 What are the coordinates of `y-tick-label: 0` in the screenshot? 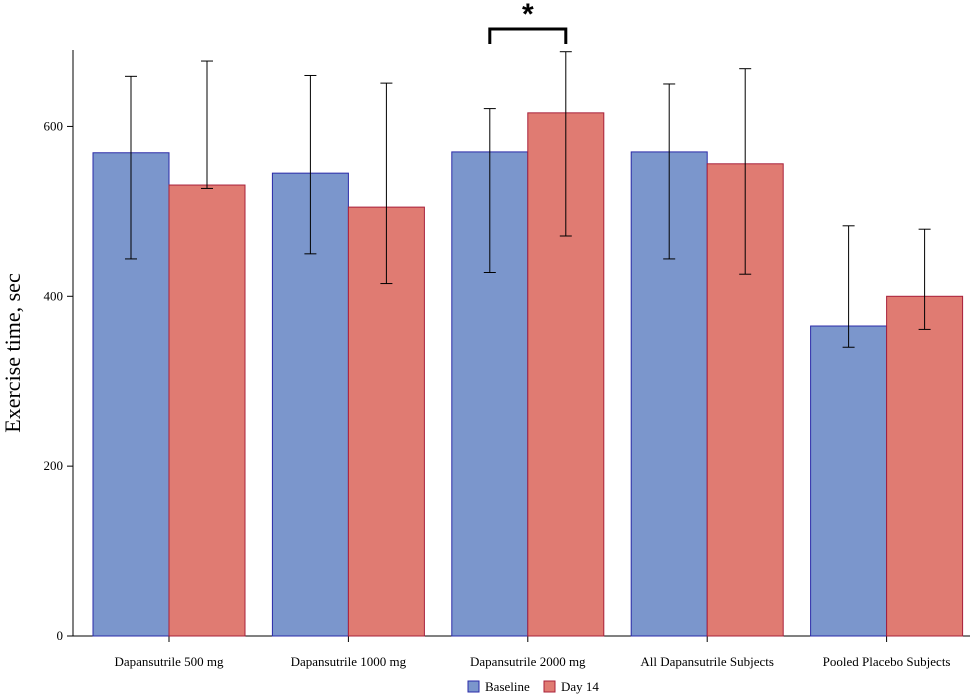 It's located at (60, 635).